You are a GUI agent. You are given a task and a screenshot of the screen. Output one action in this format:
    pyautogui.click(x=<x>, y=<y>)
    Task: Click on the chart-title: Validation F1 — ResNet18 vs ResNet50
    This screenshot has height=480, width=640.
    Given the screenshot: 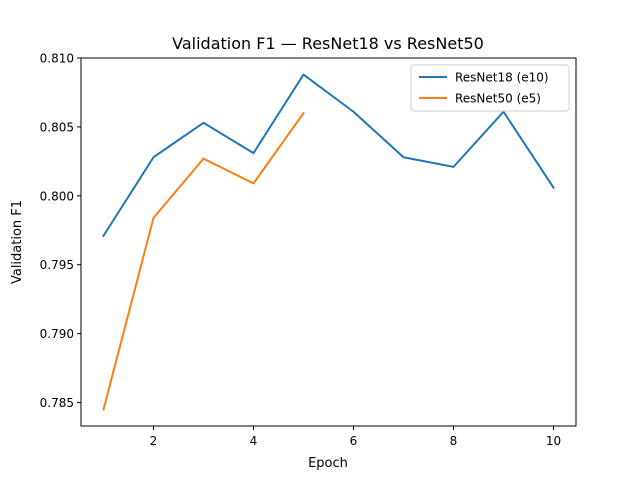 What is the action you would take?
    pyautogui.click(x=328, y=43)
    